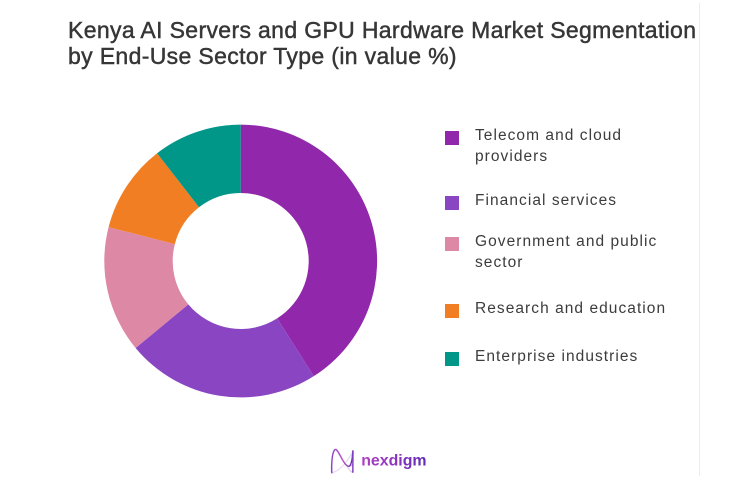 The width and height of the screenshot is (742, 487). I want to click on svg-text: nexdigm, so click(393, 461).